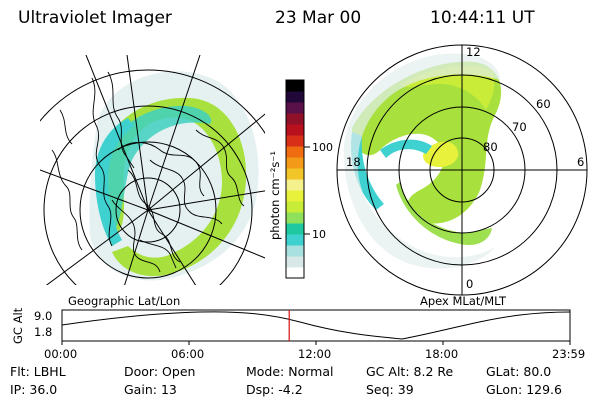 The width and height of the screenshot is (600, 400). I want to click on auroral-oval, so click(173, 187).